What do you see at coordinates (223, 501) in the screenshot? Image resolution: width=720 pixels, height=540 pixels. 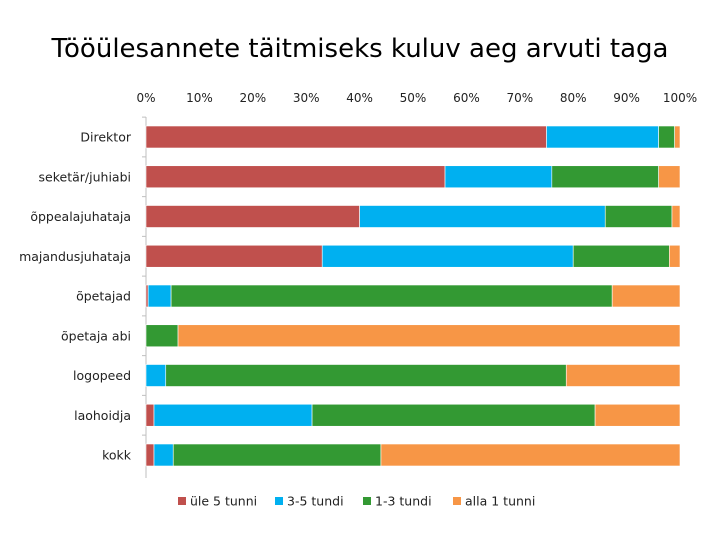 I see `legend-label: üle 5 tunni` at bounding box center [223, 501].